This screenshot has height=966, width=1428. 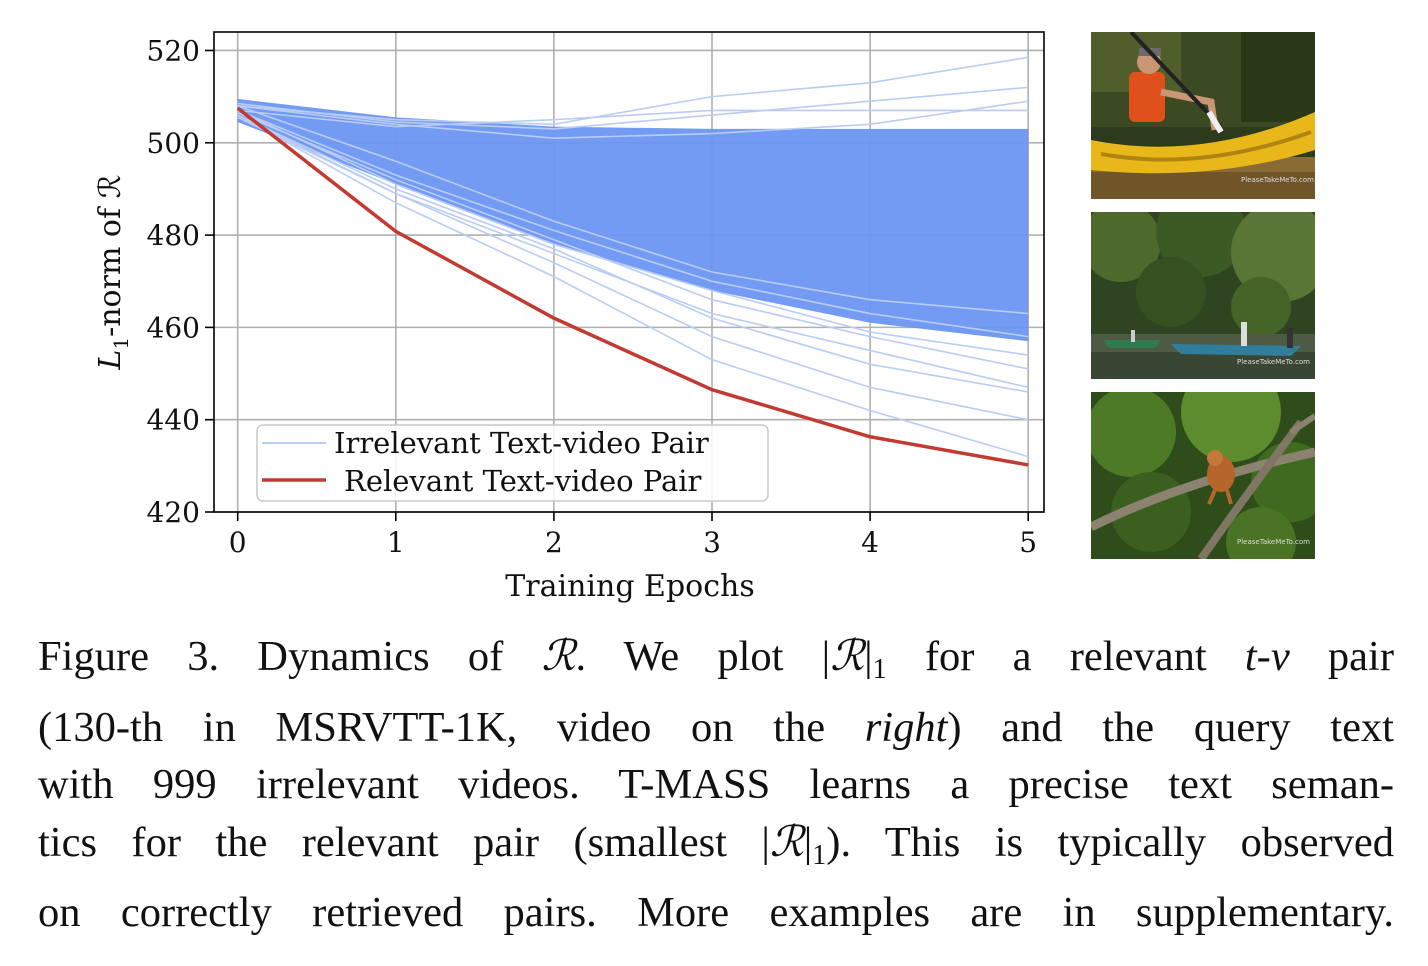 What do you see at coordinates (1028, 542) in the screenshot?
I see `x-tick-label: 5` at bounding box center [1028, 542].